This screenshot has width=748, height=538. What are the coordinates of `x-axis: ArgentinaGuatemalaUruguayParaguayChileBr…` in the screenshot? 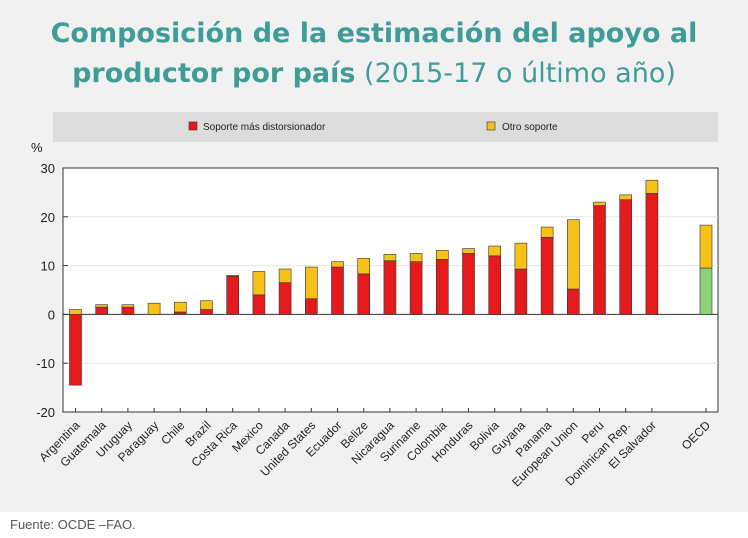 It's located at (374, 448).